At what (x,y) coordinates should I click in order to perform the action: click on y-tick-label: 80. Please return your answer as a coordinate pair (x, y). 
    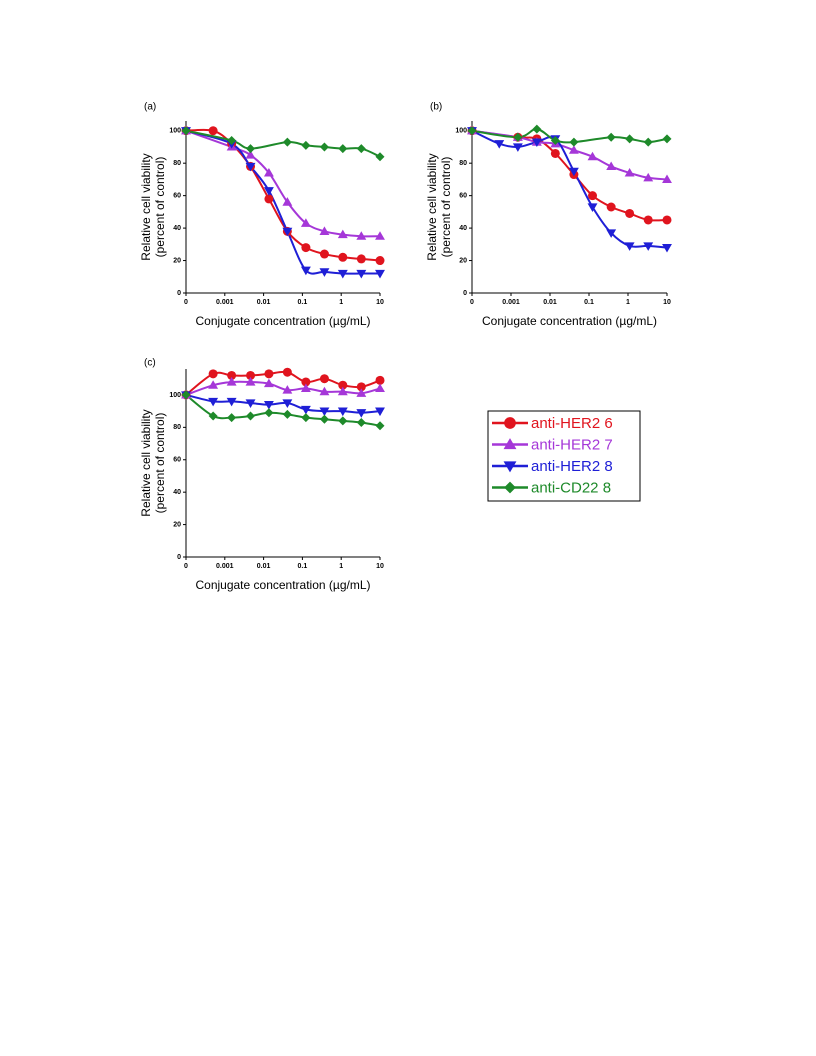
    Looking at the image, I should click on (177, 163).